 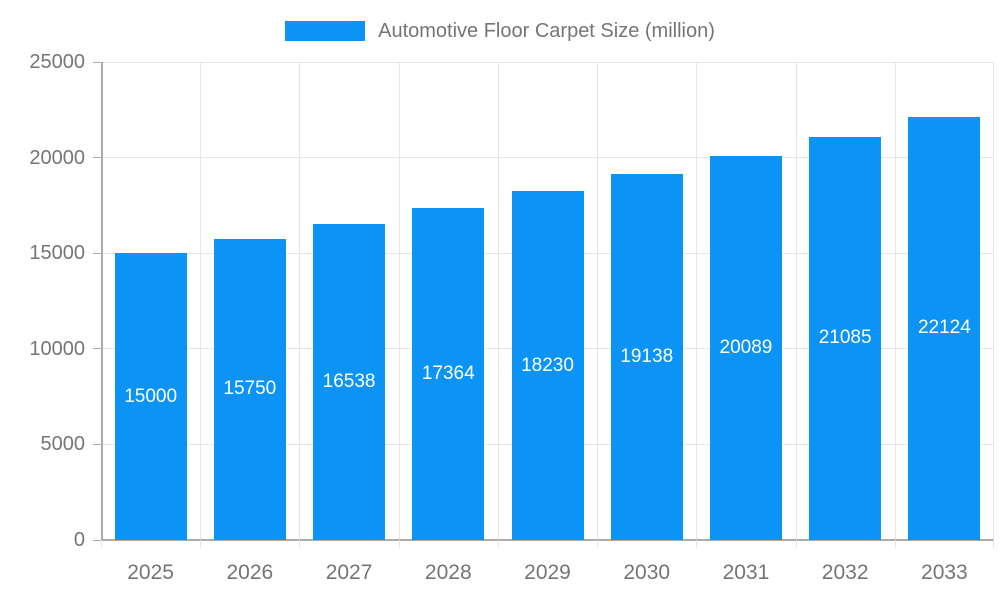 I want to click on x-axis-tick-label: 2030, so click(x=647, y=572).